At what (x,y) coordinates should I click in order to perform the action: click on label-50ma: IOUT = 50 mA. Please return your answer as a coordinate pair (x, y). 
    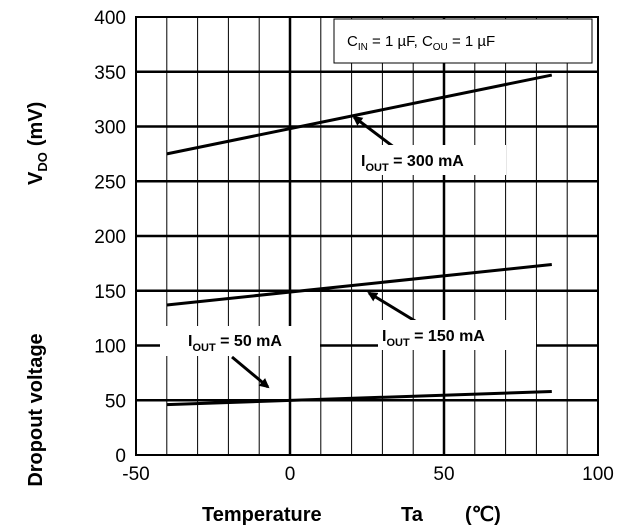
    Looking at the image, I should click on (235, 343).